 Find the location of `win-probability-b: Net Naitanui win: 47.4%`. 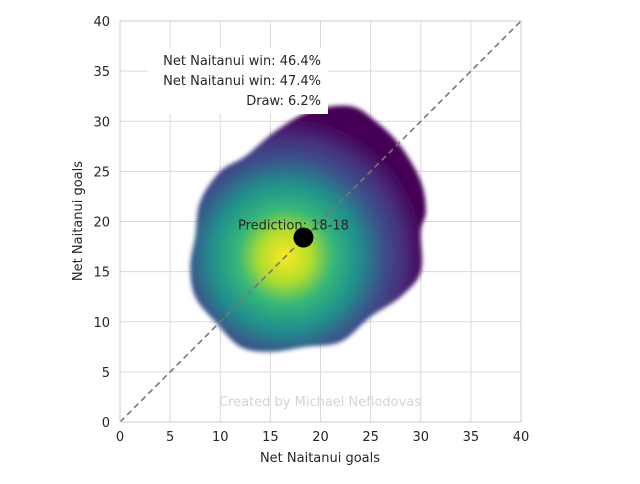

win-probability-b: Net Naitanui win: 47.4% is located at coordinates (242, 81).